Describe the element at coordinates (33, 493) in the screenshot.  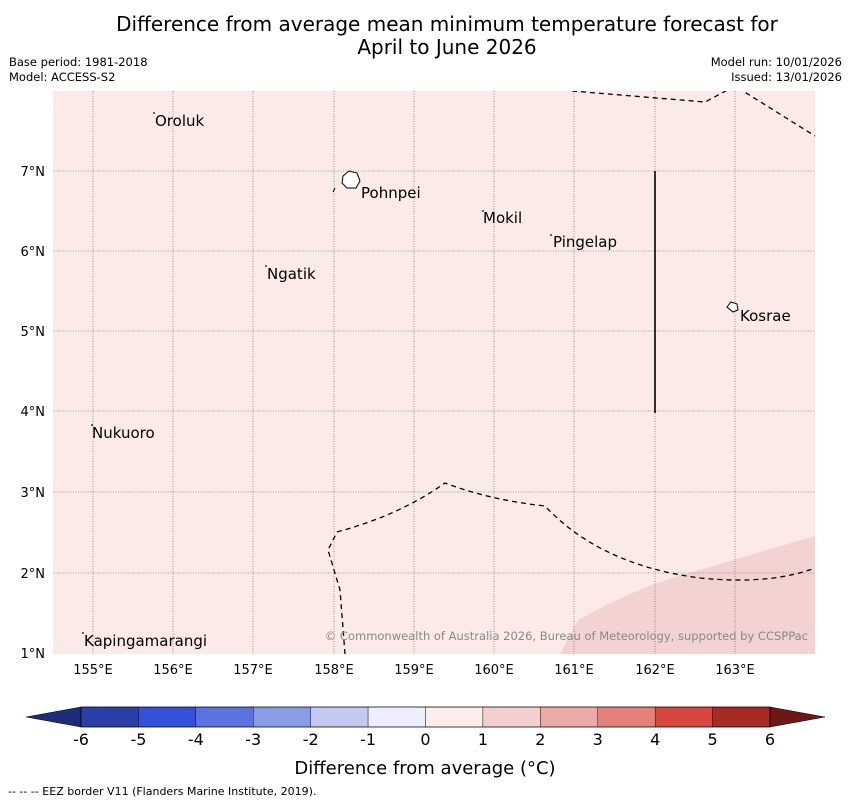
I see `lat-label: 3°N` at that location.